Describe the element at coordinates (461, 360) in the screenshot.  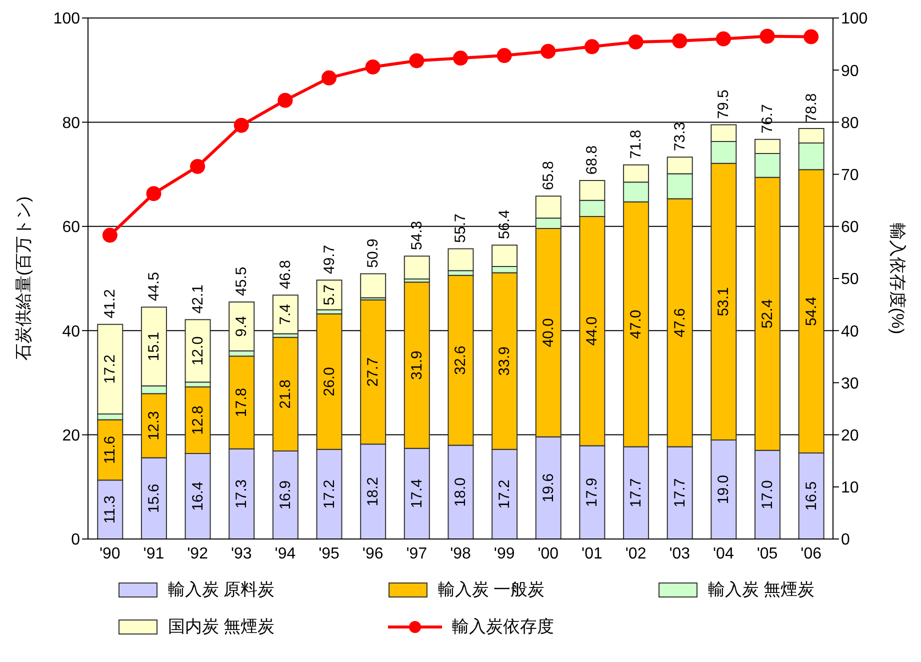
I see `data-label: 32.6` at that location.